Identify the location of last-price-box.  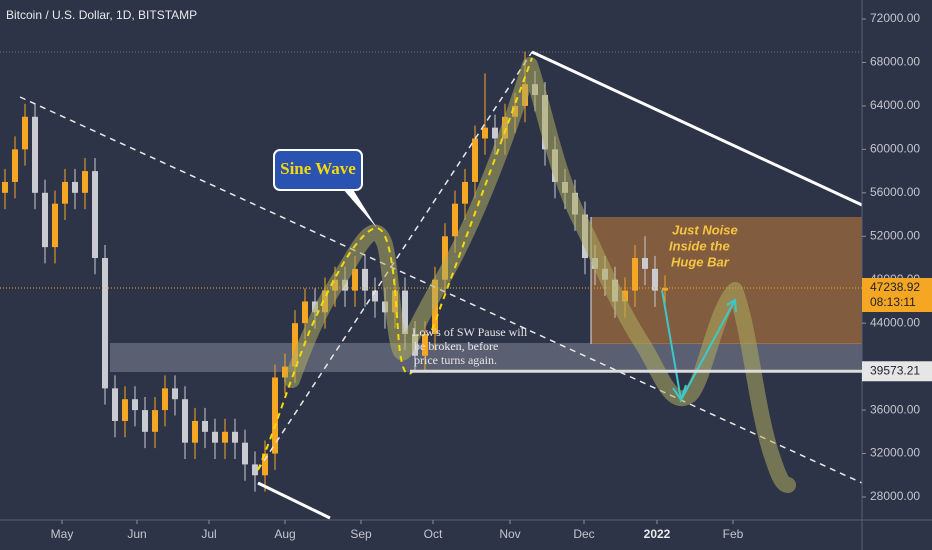
(897, 294).